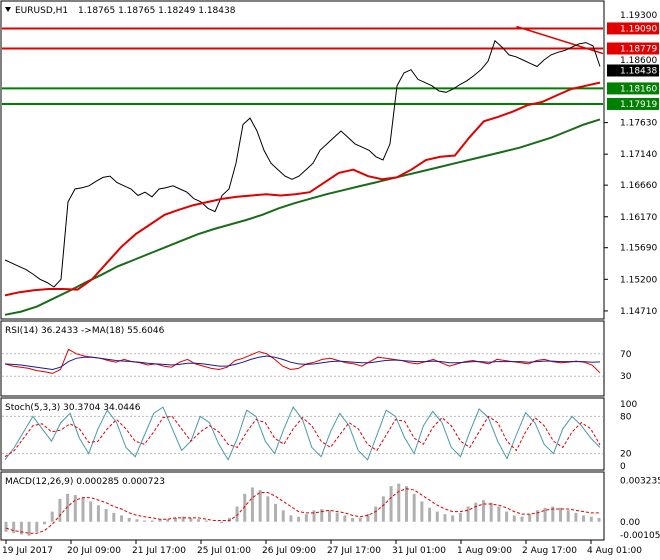 This screenshot has height=560, width=660. What do you see at coordinates (638, 249) in the screenshot?
I see `y-tick-label: 1.15690` at bounding box center [638, 249].